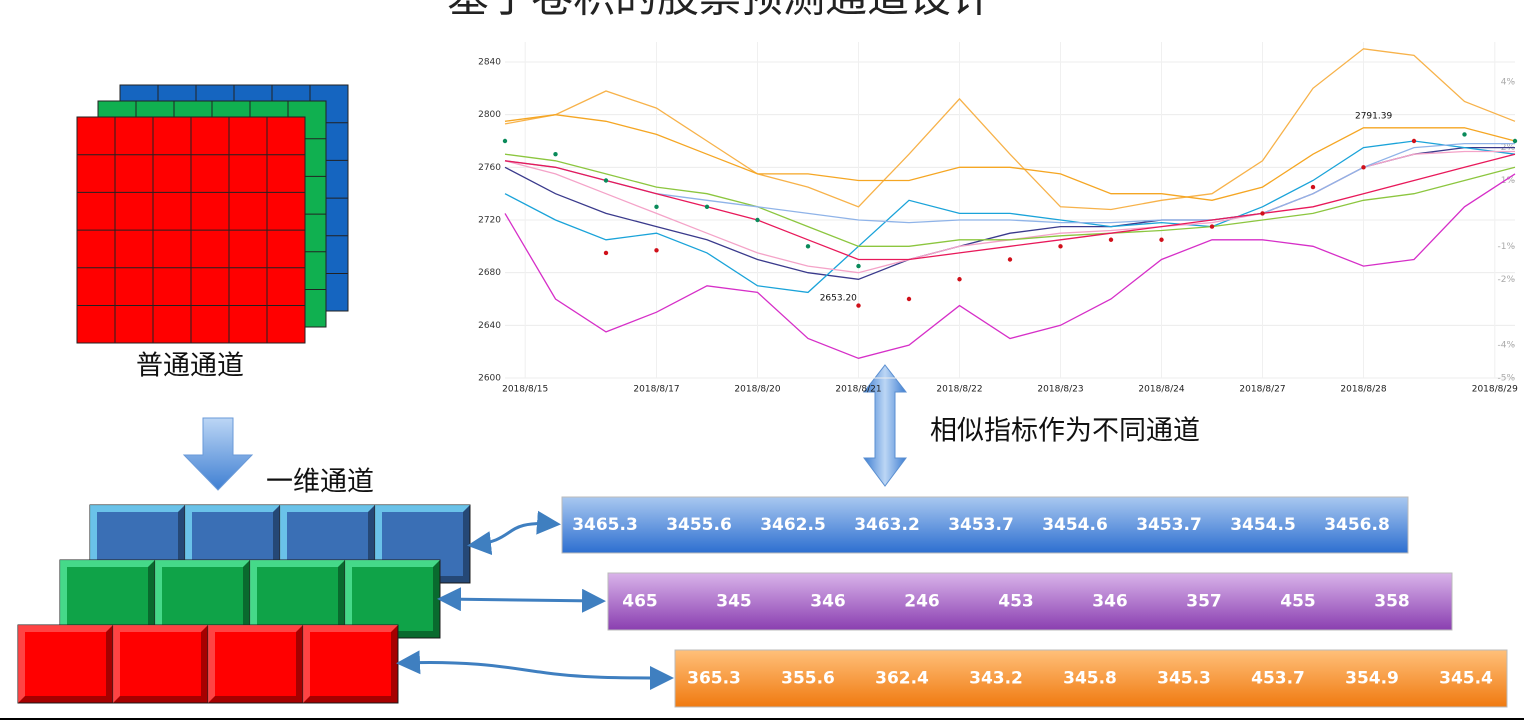 The height and width of the screenshot is (728, 1524). Describe the element at coordinates (640, 602) in the screenshot. I see `number: 465` at that location.